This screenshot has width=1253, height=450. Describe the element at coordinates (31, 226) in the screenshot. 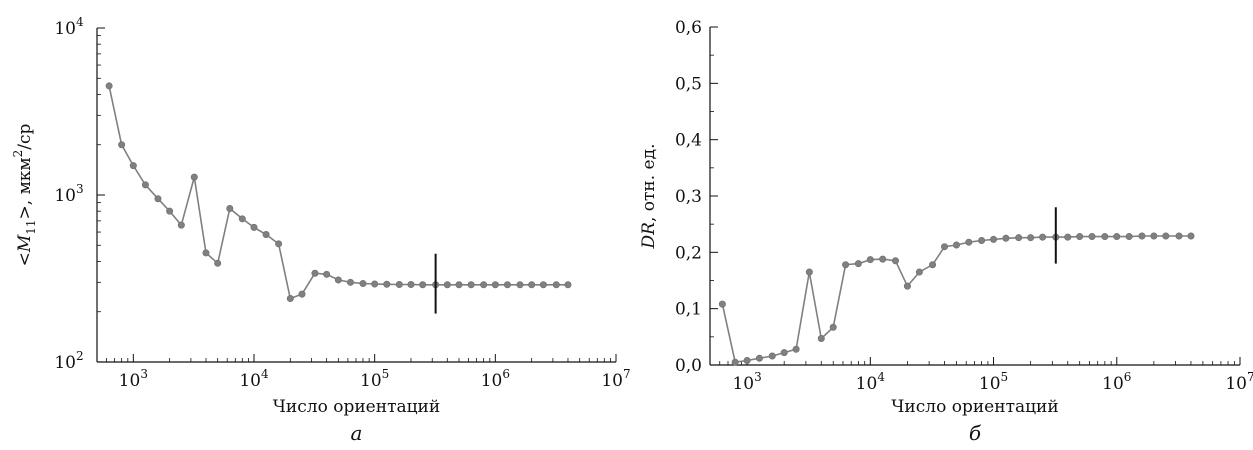

I see `y-title-sub: 11` at that location.